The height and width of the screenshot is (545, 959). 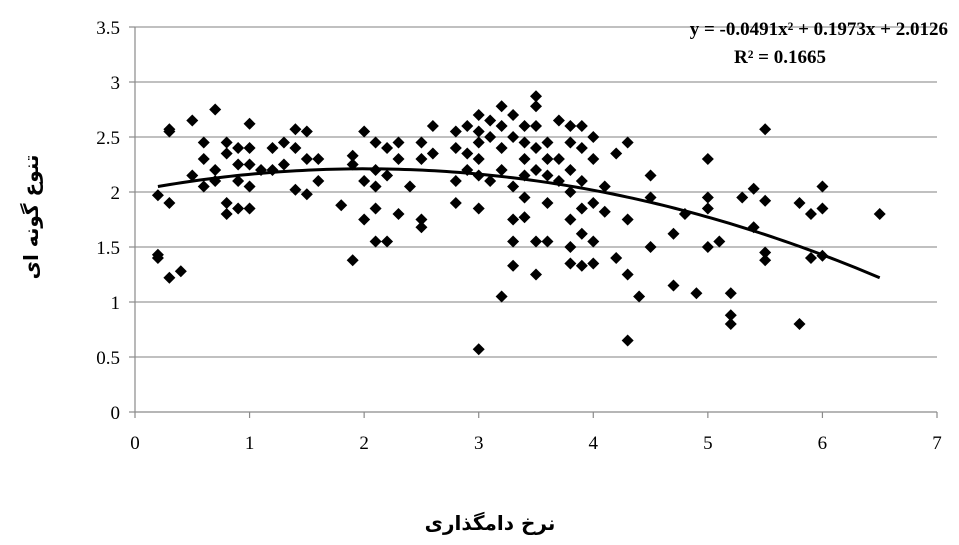 What do you see at coordinates (490, 523) in the screenshot?
I see `x-axis-title: نرخ دامگذاری` at bounding box center [490, 523].